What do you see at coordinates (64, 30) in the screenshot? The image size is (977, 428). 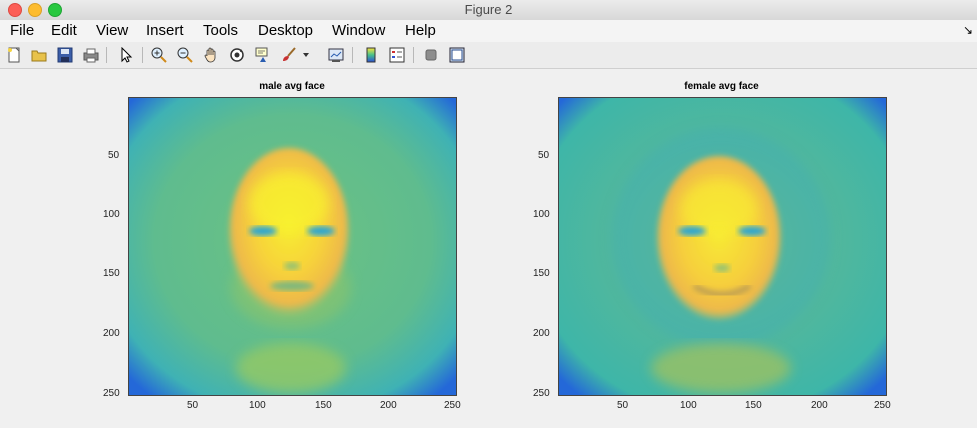 I see `menu-edit: Edit` at bounding box center [64, 30].